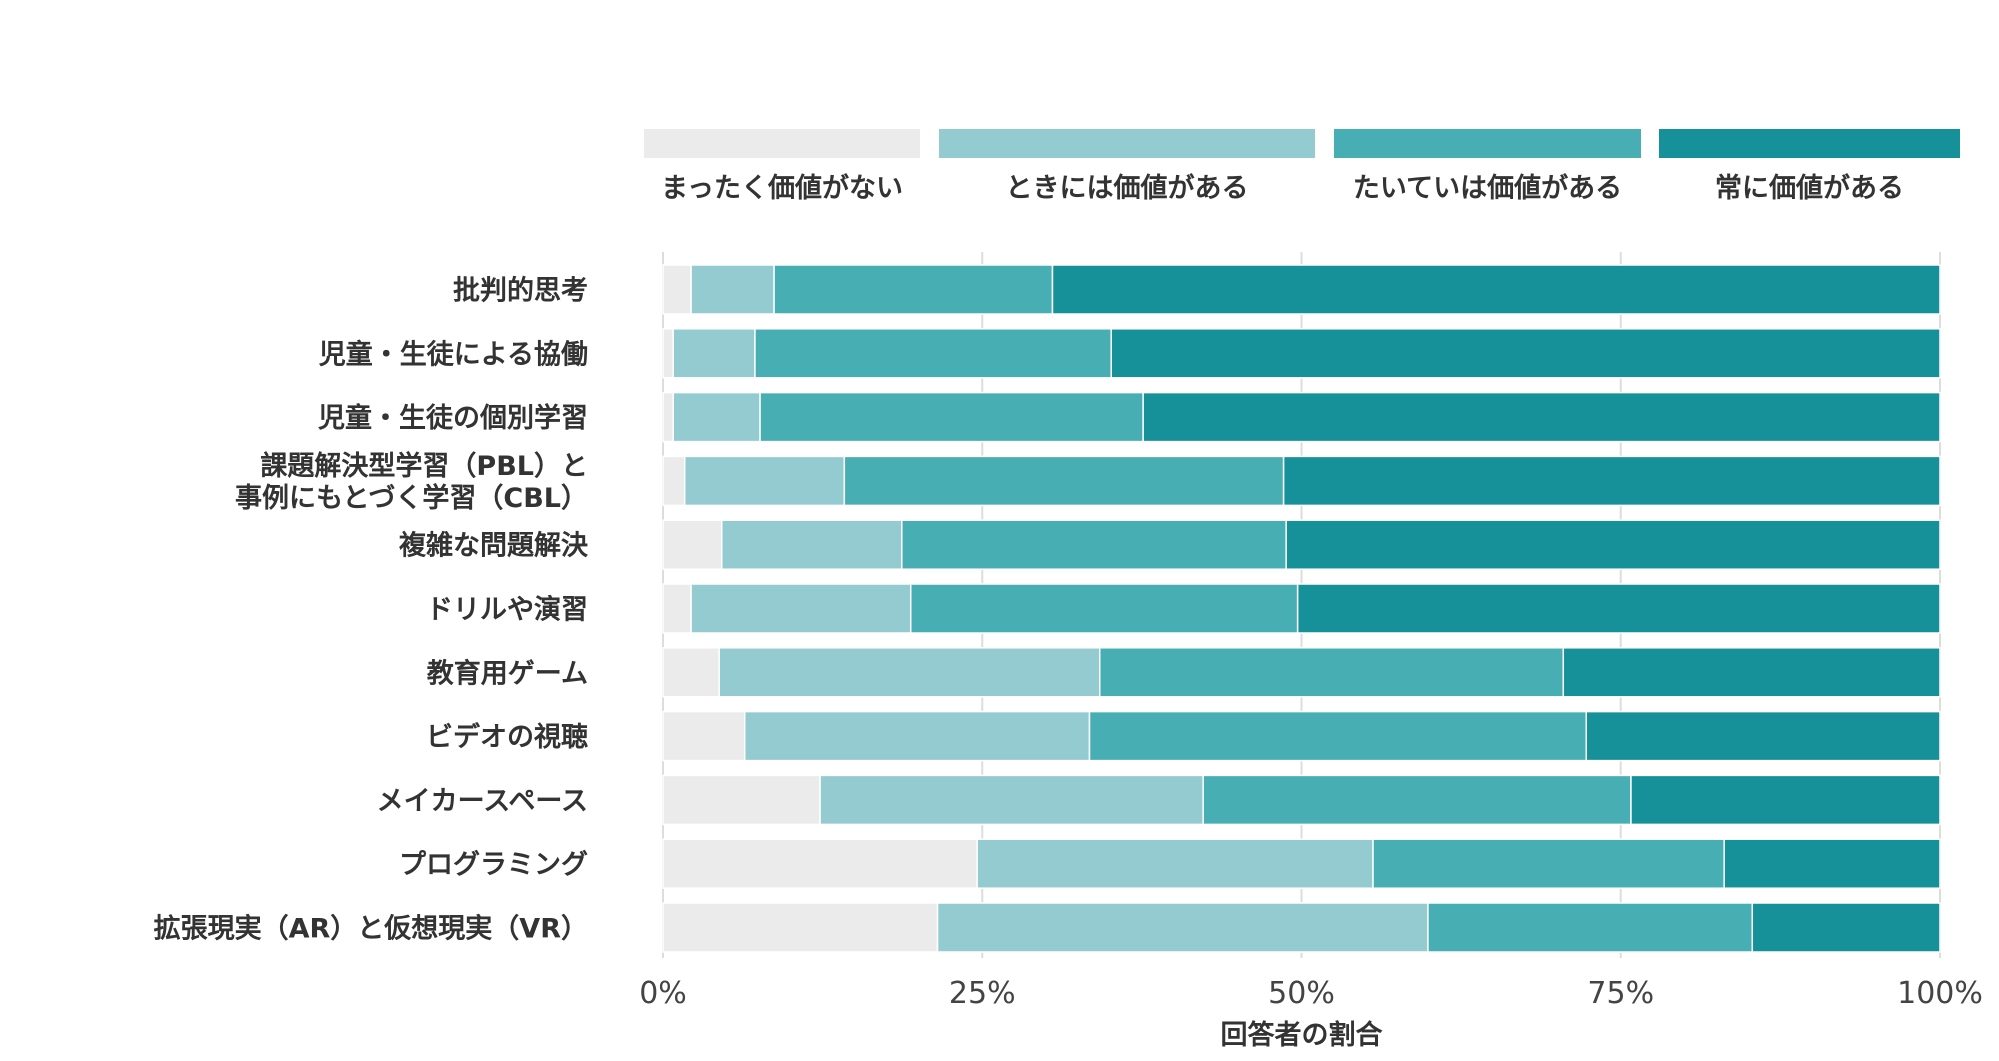 This screenshot has width=1999, height=1061. I want to click on legend-label: たいていは価値がある, so click(1487, 188).